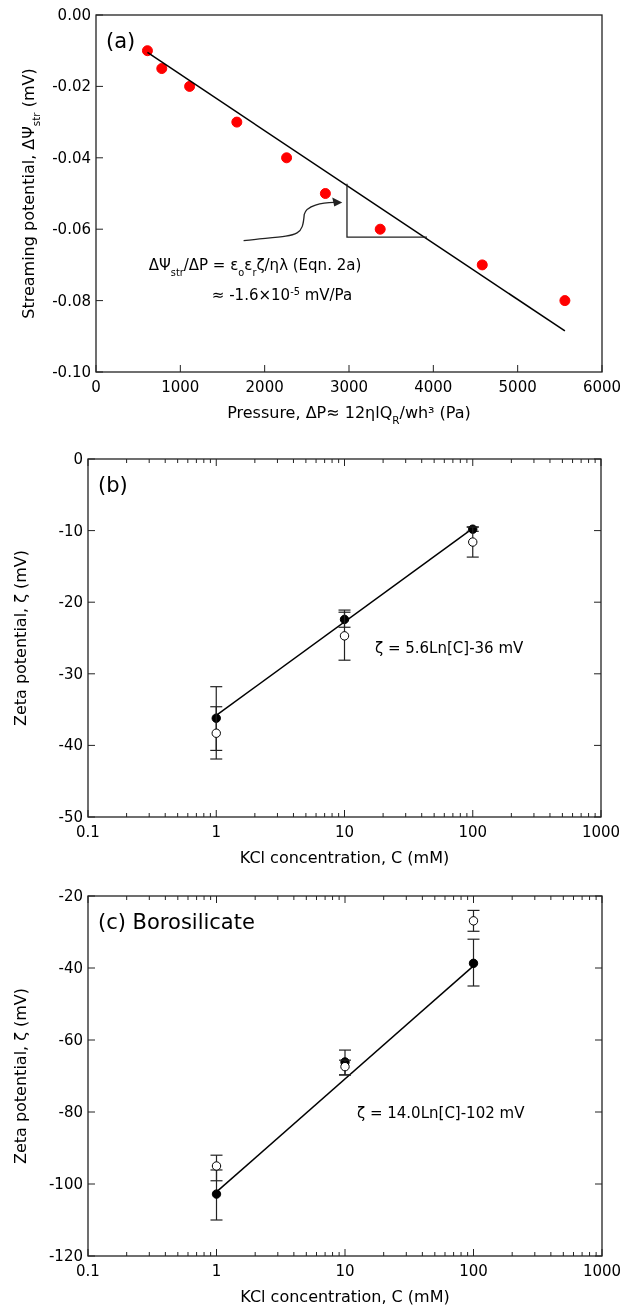  Describe the element at coordinates (264, 387) in the screenshot. I see `x-tick-label: 2000` at that location.